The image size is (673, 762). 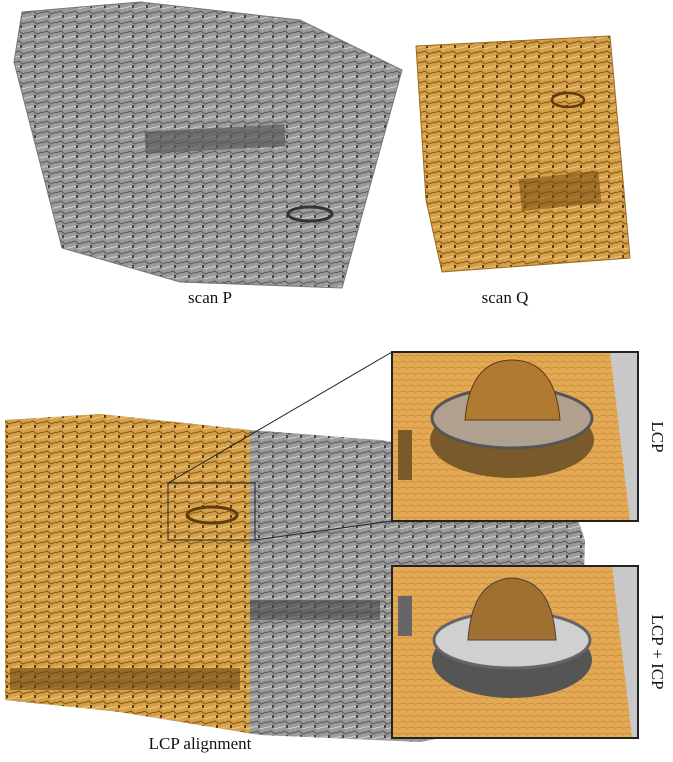 What do you see at coordinates (212, 515) in the screenshot?
I see `zoom-ring` at bounding box center [212, 515].